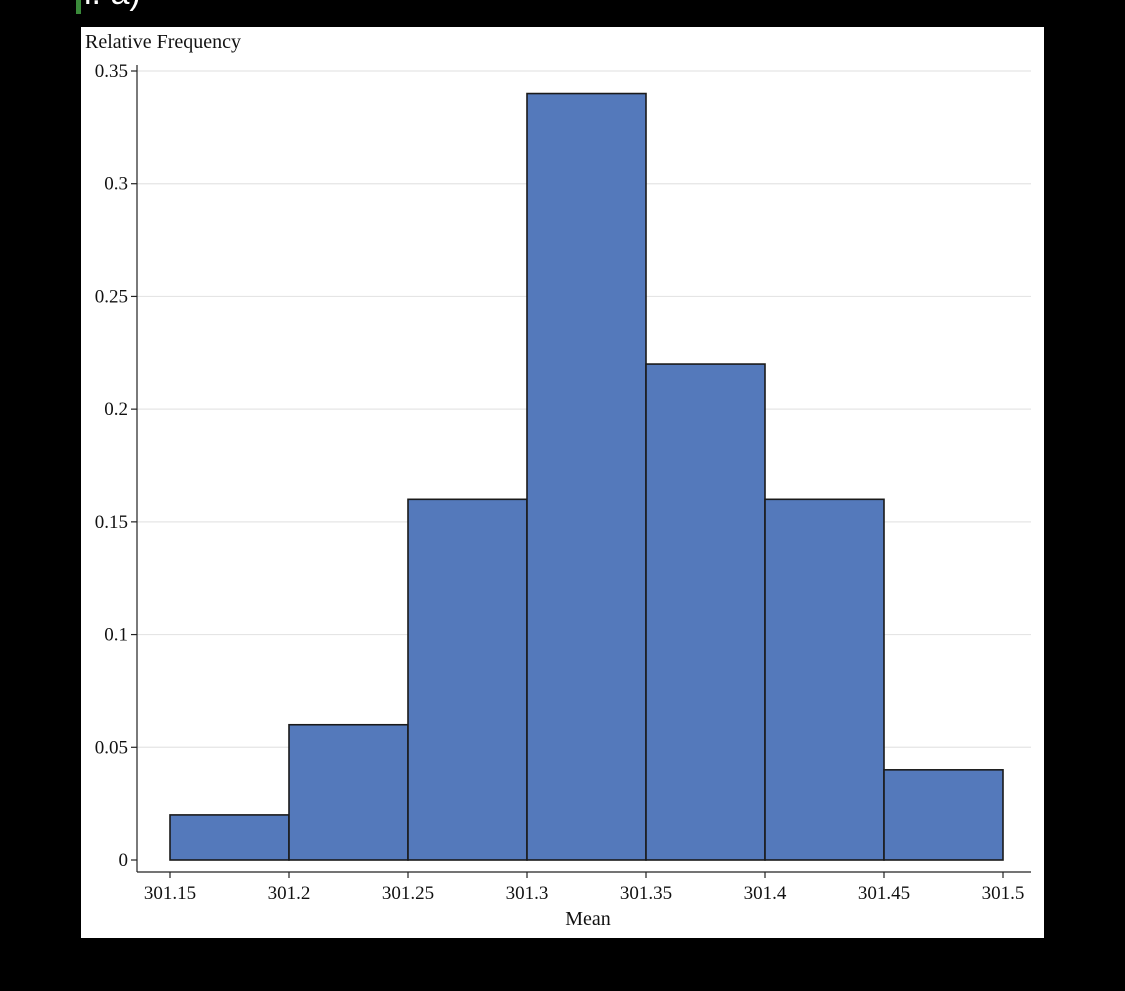  Describe the element at coordinates (111, 522) in the screenshot. I see `y-tick-label: 0.15` at that location.